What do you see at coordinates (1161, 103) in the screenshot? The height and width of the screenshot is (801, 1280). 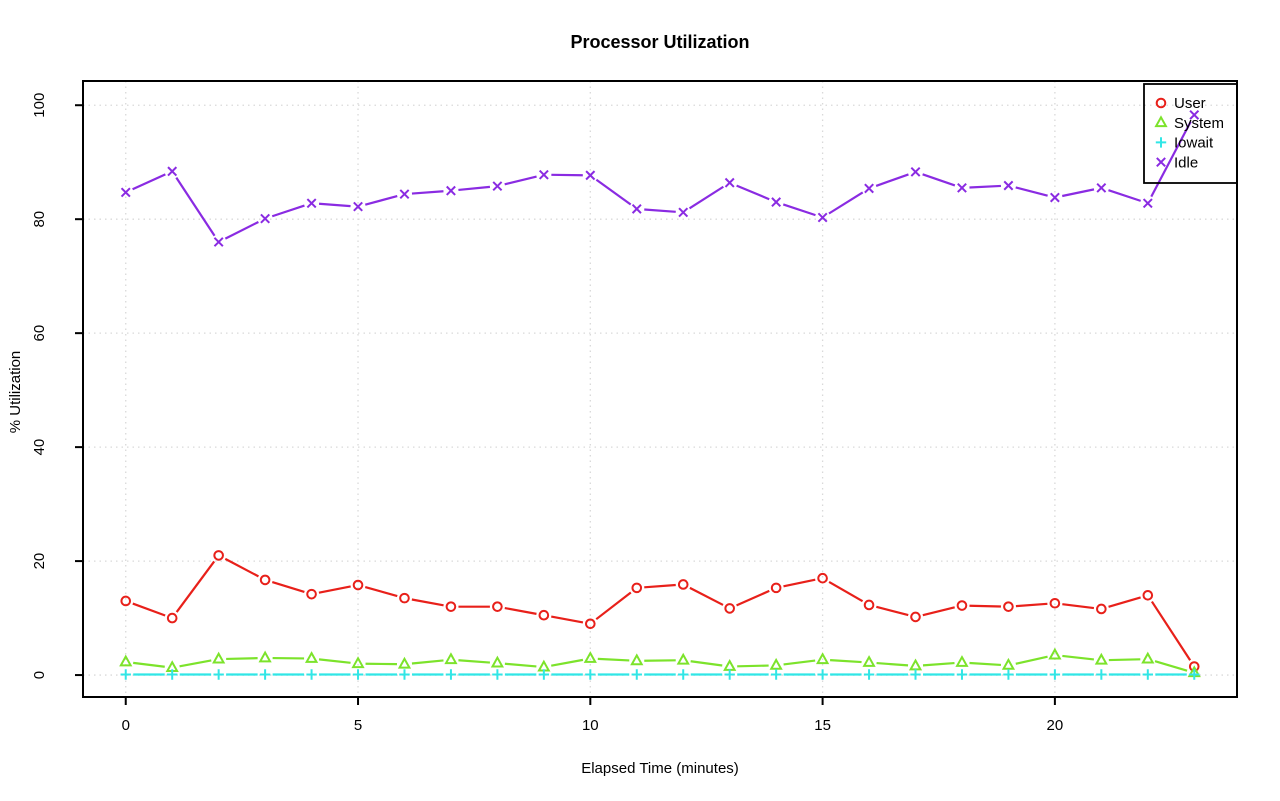 I see `circle-open-icon` at bounding box center [1161, 103].